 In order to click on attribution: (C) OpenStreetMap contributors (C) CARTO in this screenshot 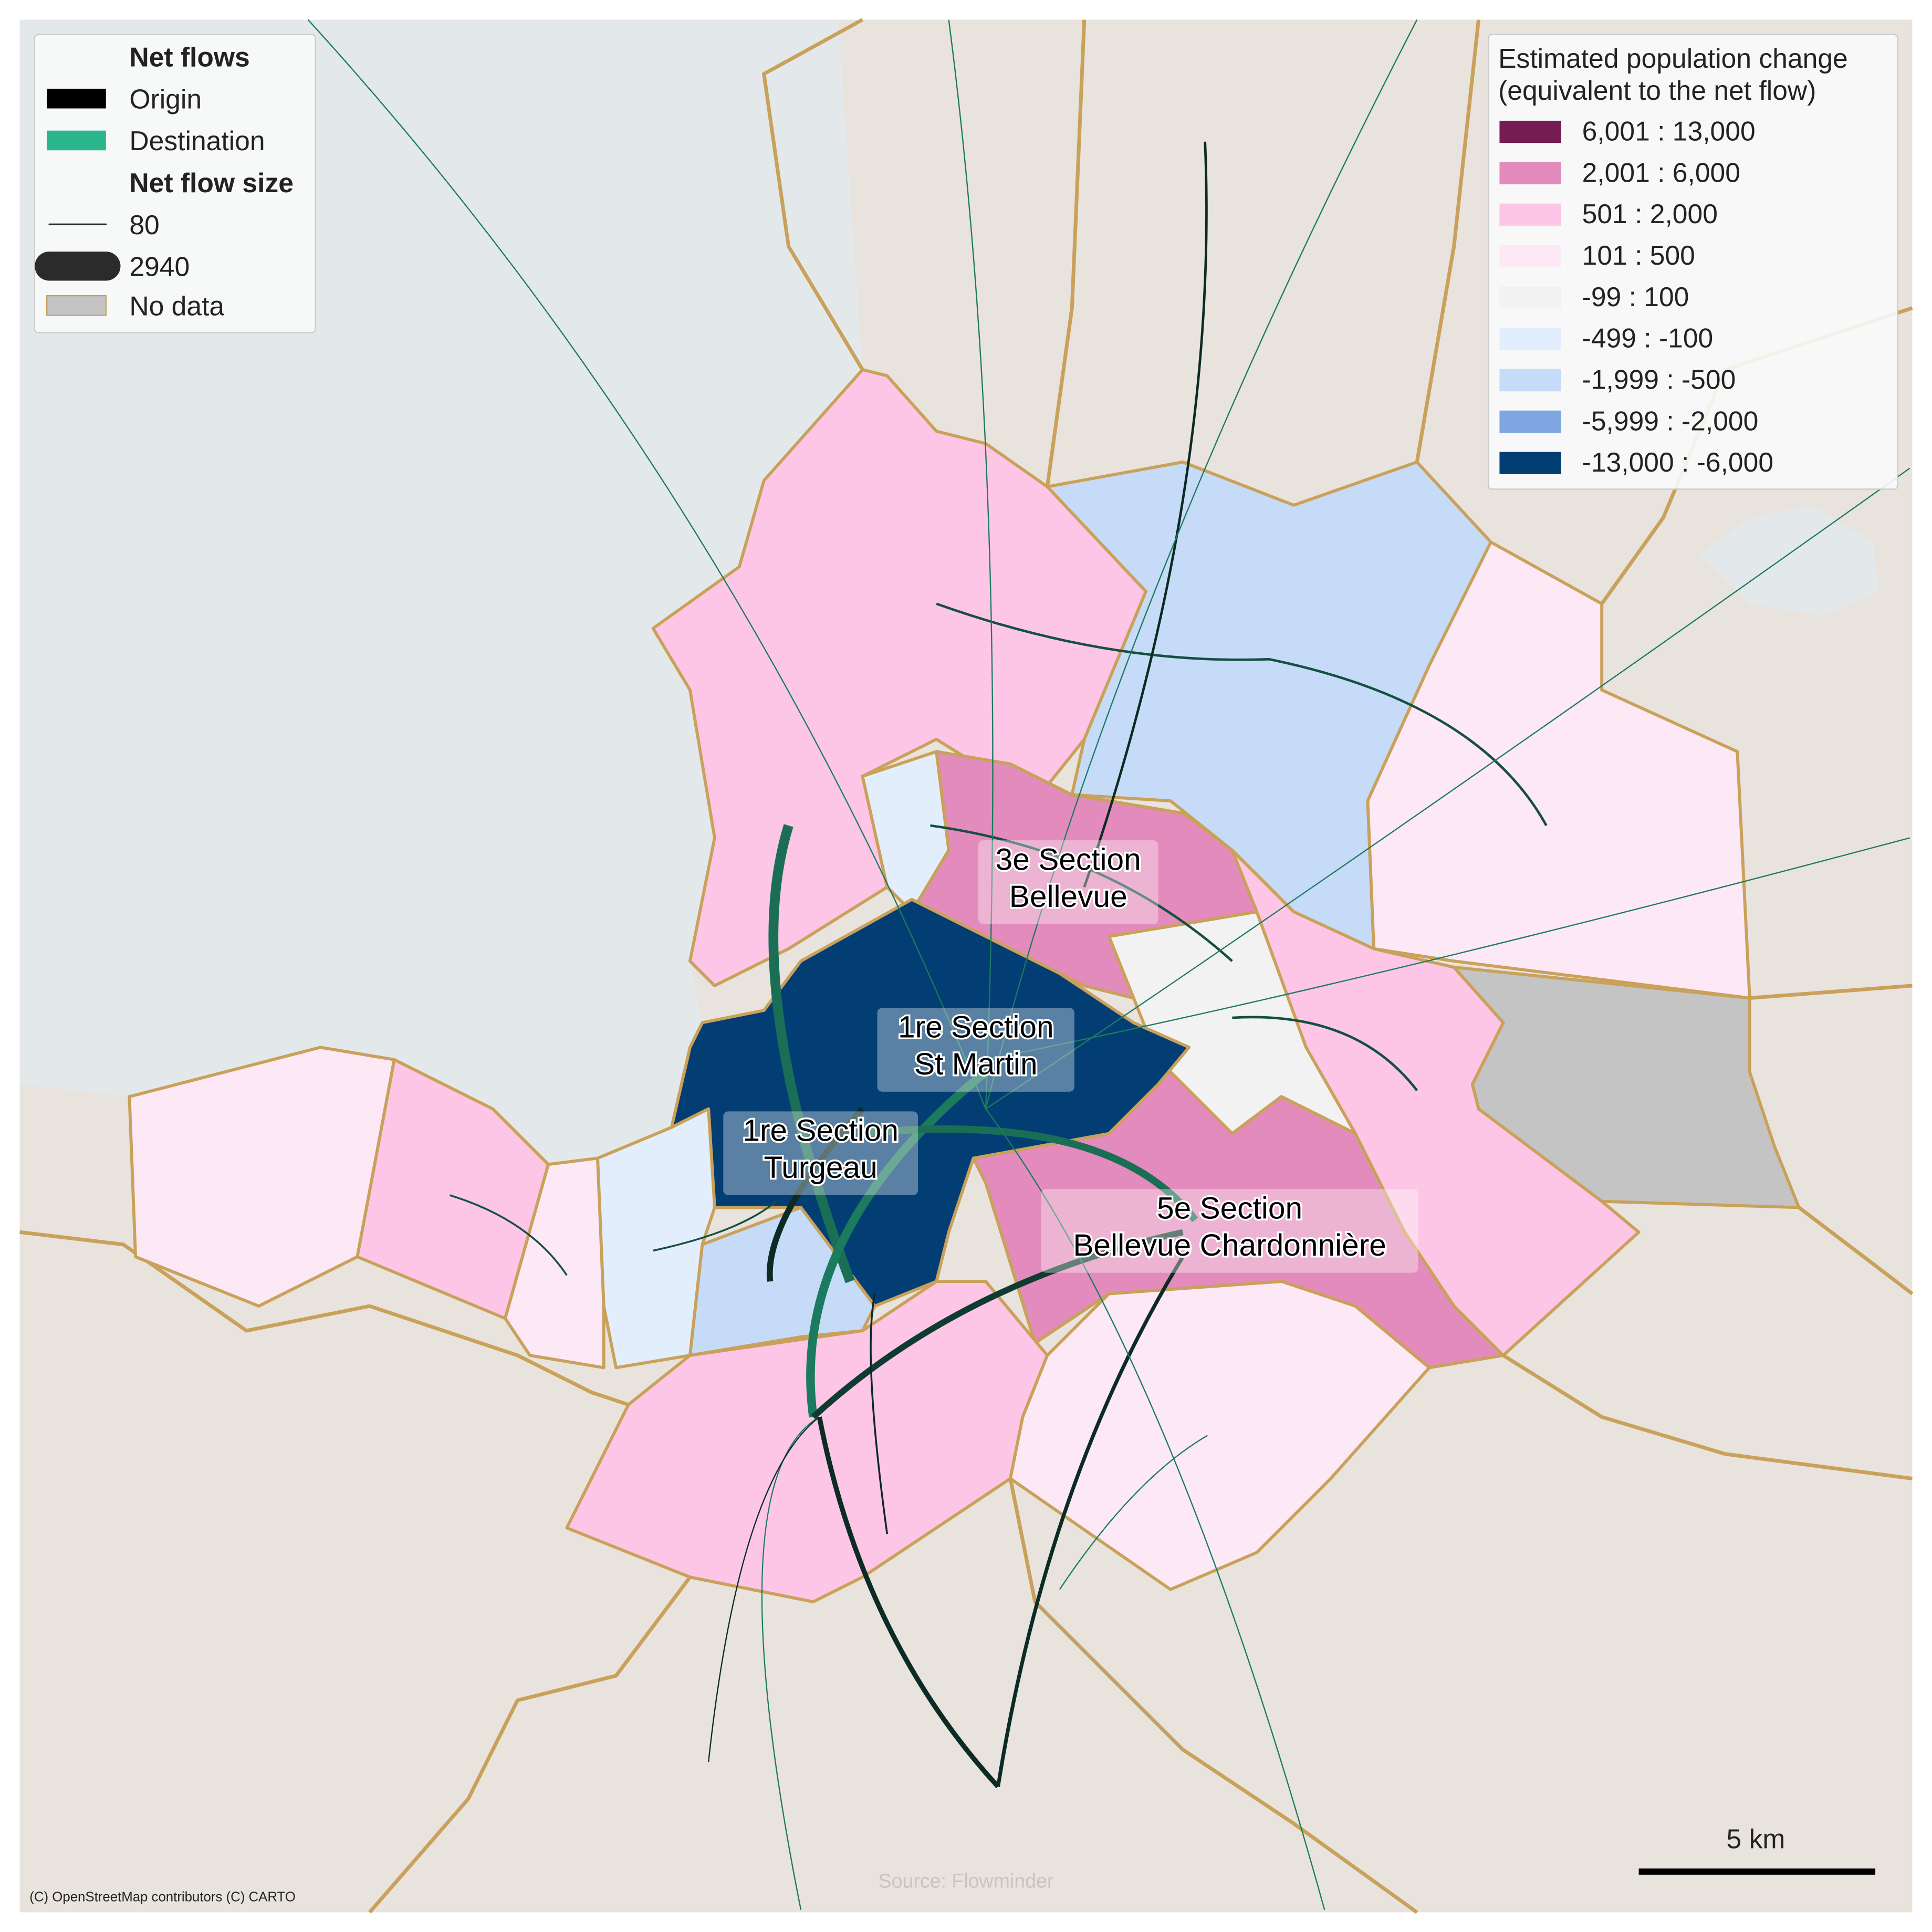, I will do `click(162, 1897)`.